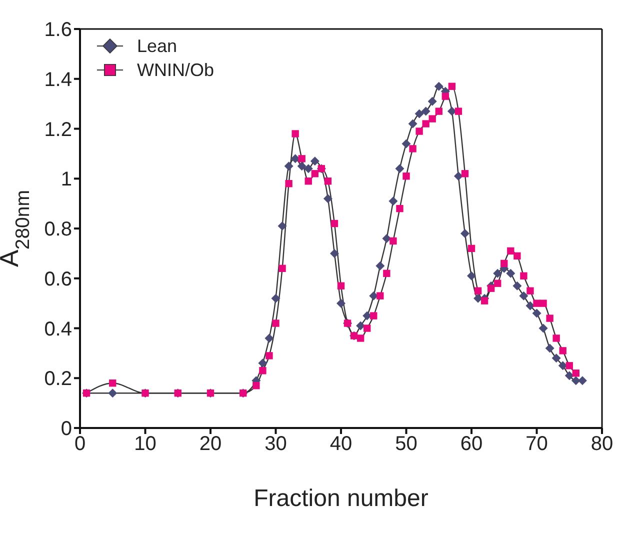  What do you see at coordinates (602, 444) in the screenshot?
I see `x-tick-label: 80` at bounding box center [602, 444].